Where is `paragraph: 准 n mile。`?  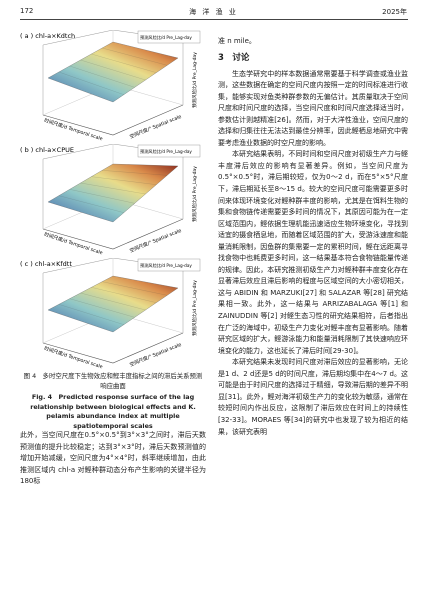 paragraph: 准 n mile。 is located at coordinates (237, 41).